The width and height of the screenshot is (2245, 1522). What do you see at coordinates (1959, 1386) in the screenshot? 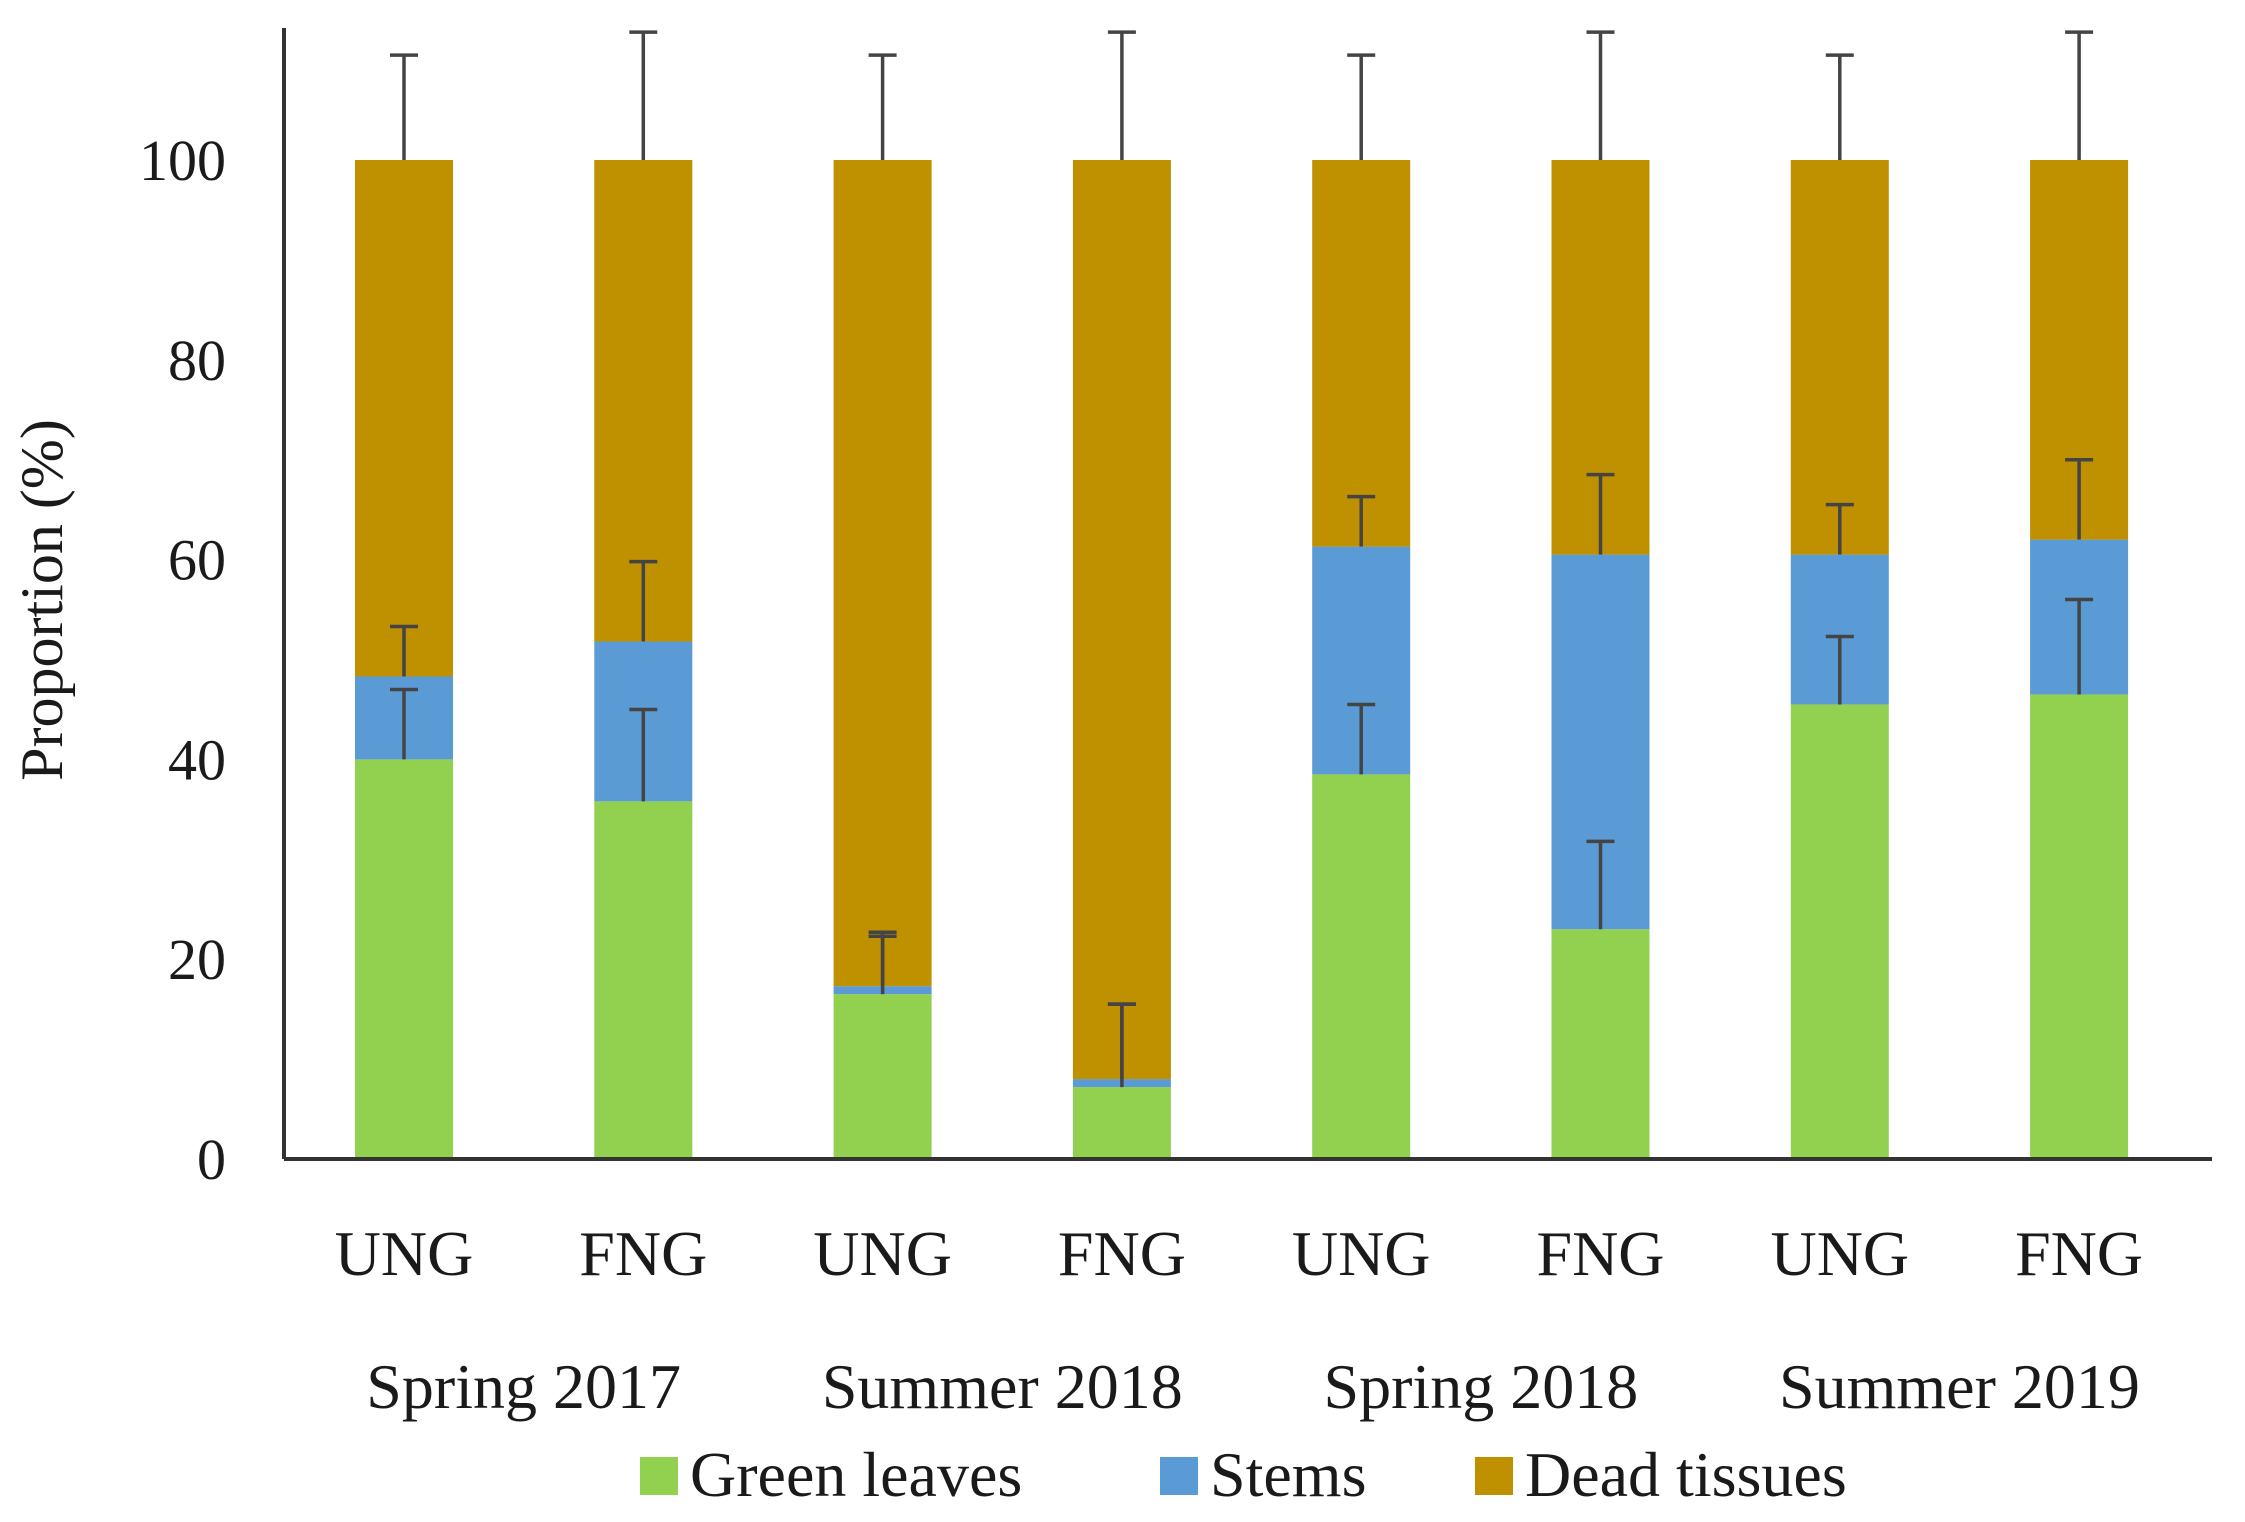
I see `x-group-label: Summer 2019` at bounding box center [1959, 1386].